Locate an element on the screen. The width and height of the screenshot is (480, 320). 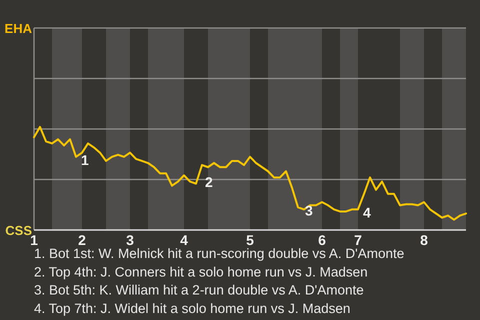
x-tick-label: 7 is located at coordinates (358, 240).